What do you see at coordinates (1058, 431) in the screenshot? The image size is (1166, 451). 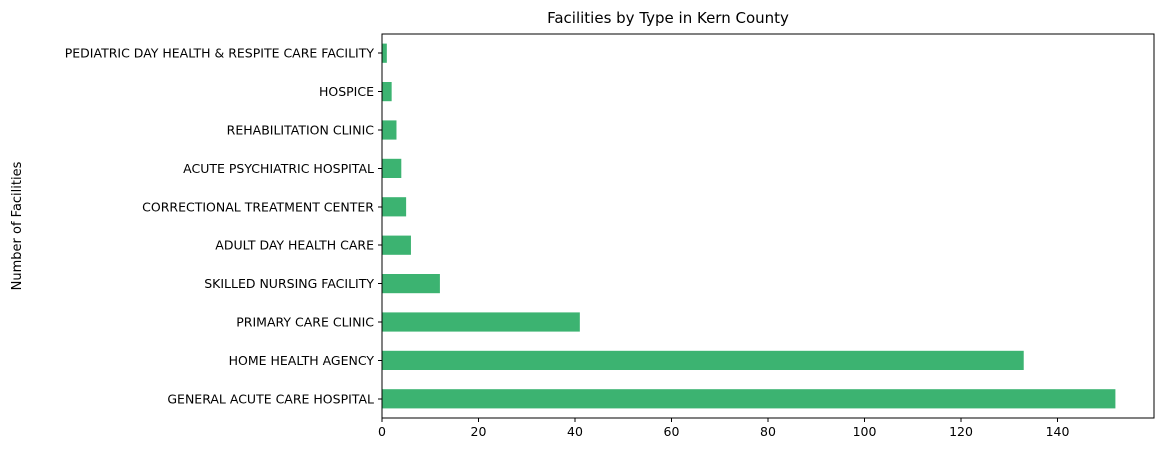 I see `x-tick-label: 140` at bounding box center [1058, 431].